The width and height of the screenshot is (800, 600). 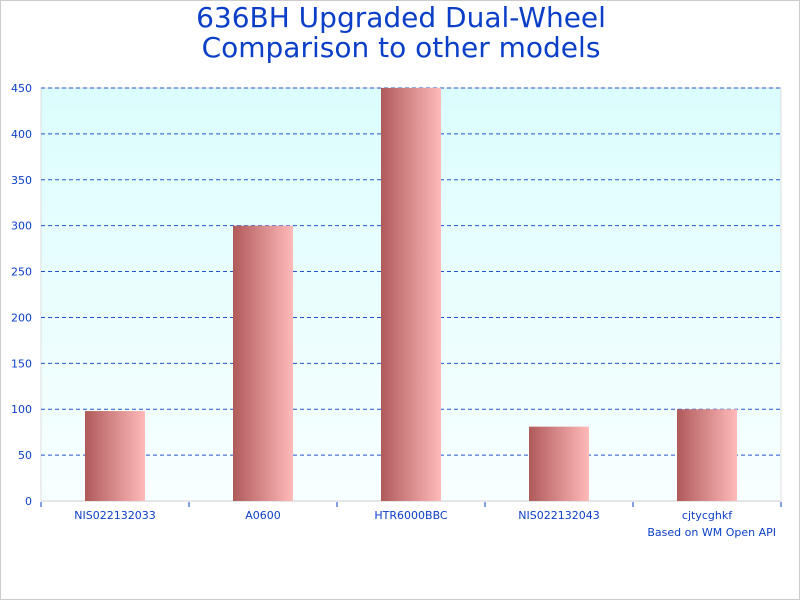 I want to click on bar-NIS022132043, so click(x=559, y=463).